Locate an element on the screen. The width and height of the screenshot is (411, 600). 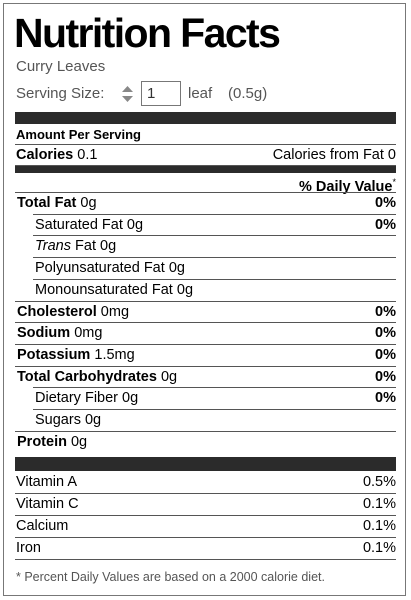
calories-label: Calories is located at coordinates (45, 155).